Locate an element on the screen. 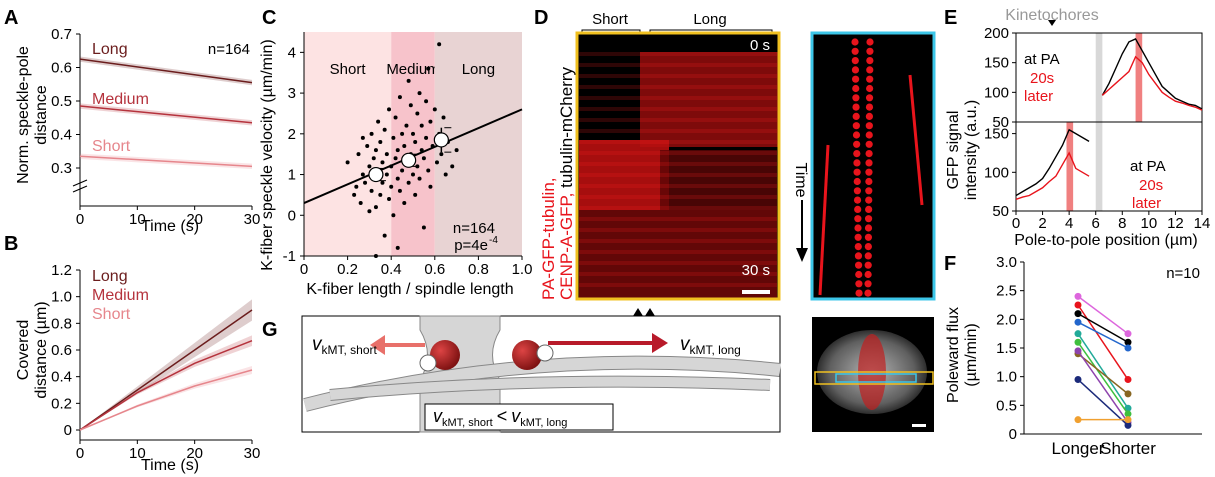 The height and width of the screenshot is (477, 1215). panel-c-ytick-label: -1 is located at coordinates (289, 256).